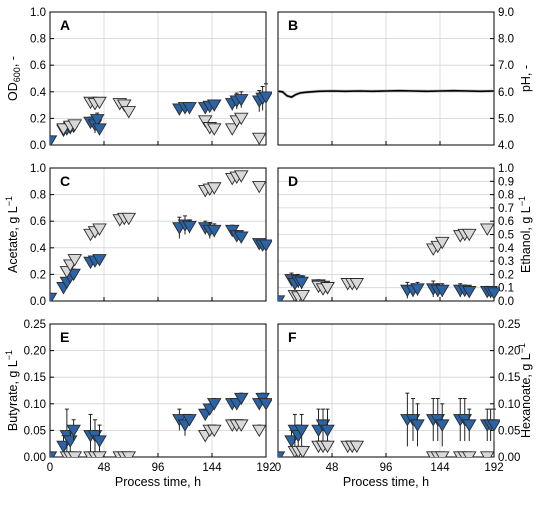  What do you see at coordinates (139, 79) in the screenshot?
I see `panel-a: 0.0 0.2 0.4 0.6 0.8 1.0 OD600, - A` at bounding box center [139, 79].